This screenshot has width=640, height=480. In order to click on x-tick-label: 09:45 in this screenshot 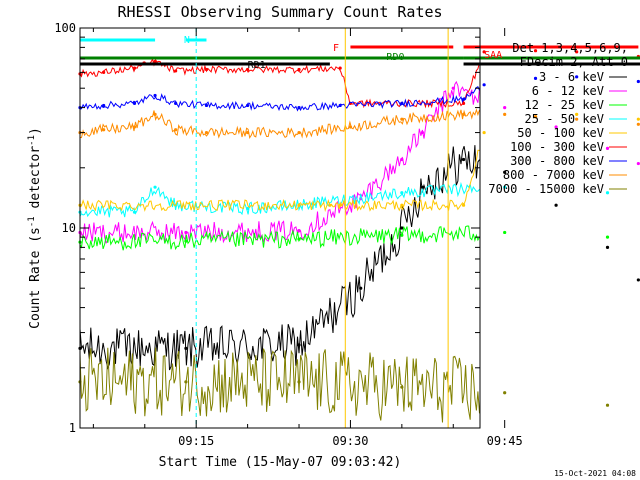, I will do `click(505, 441)`.